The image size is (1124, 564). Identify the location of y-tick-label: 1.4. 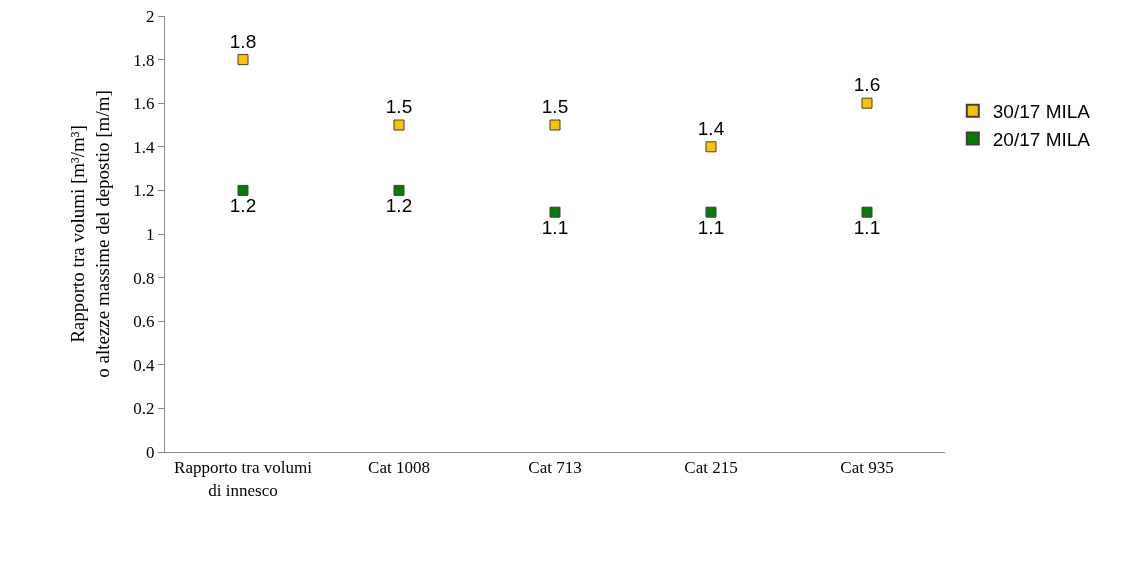
(144, 147).